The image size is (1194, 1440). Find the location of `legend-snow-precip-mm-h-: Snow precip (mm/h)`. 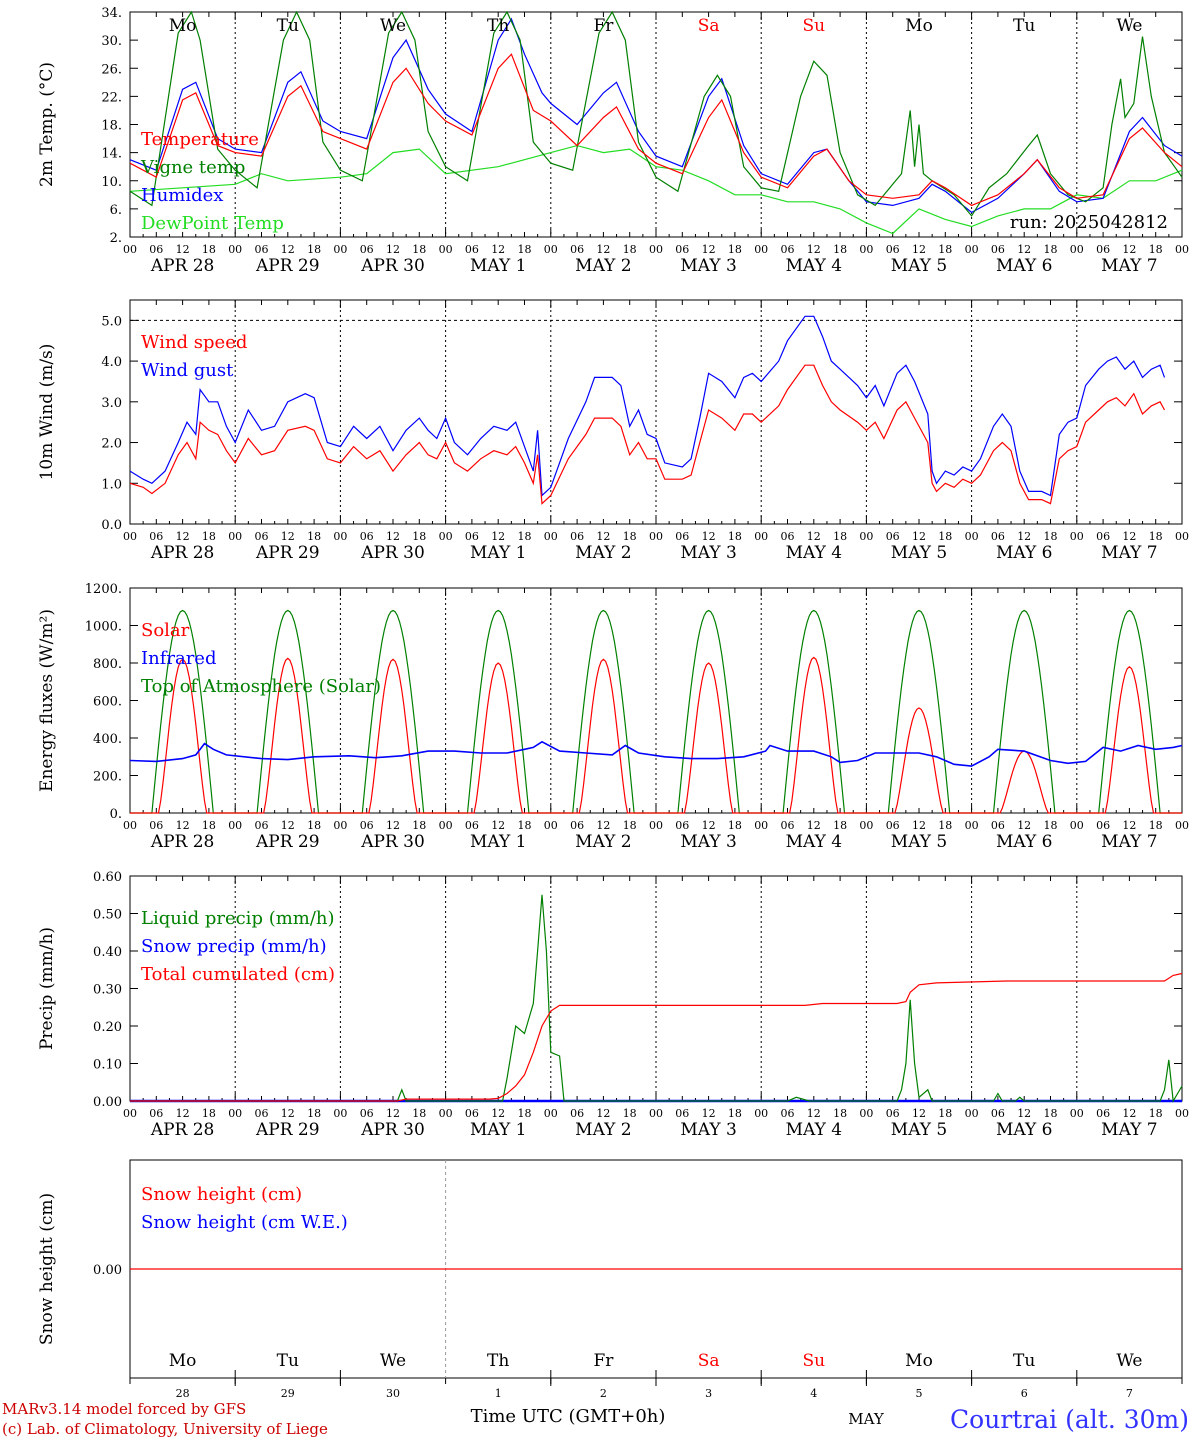

legend-snow-precip-mm-h-: Snow precip (mm/h) is located at coordinates (234, 946).